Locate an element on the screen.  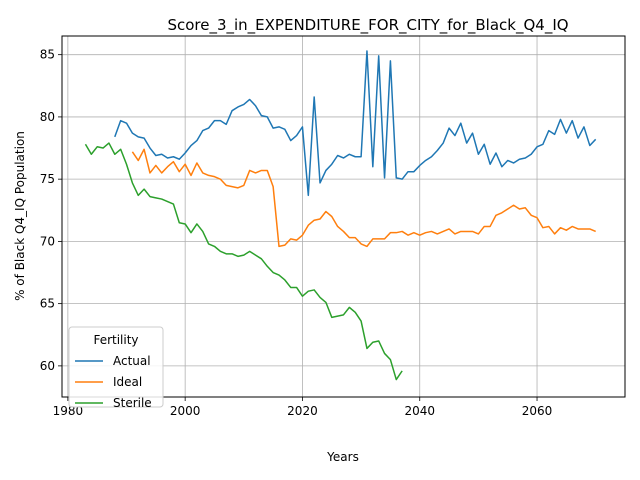
y-tick-label: 85 is located at coordinates (47, 55).